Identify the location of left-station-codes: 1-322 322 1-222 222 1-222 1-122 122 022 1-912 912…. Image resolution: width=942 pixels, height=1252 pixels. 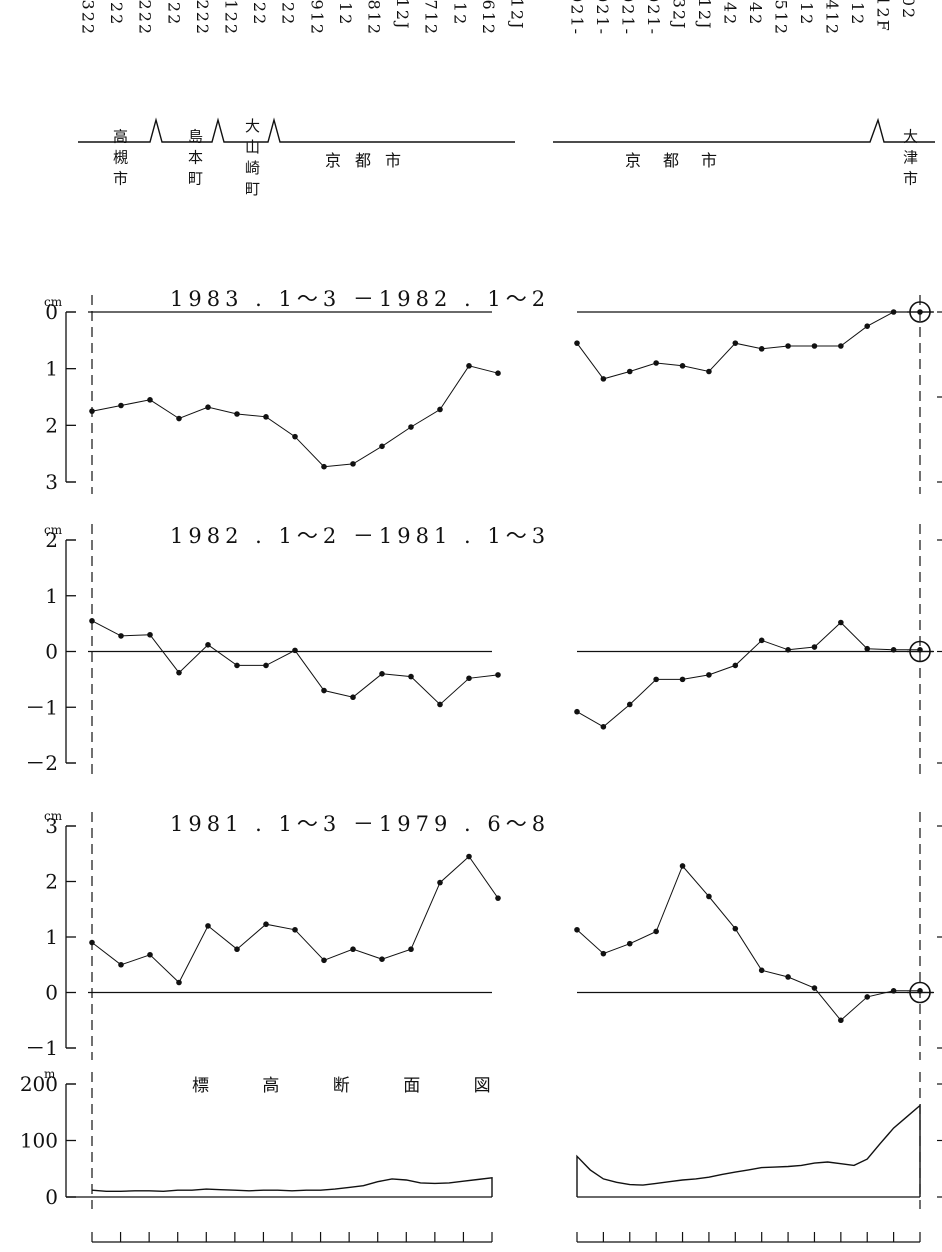
(303, 18).